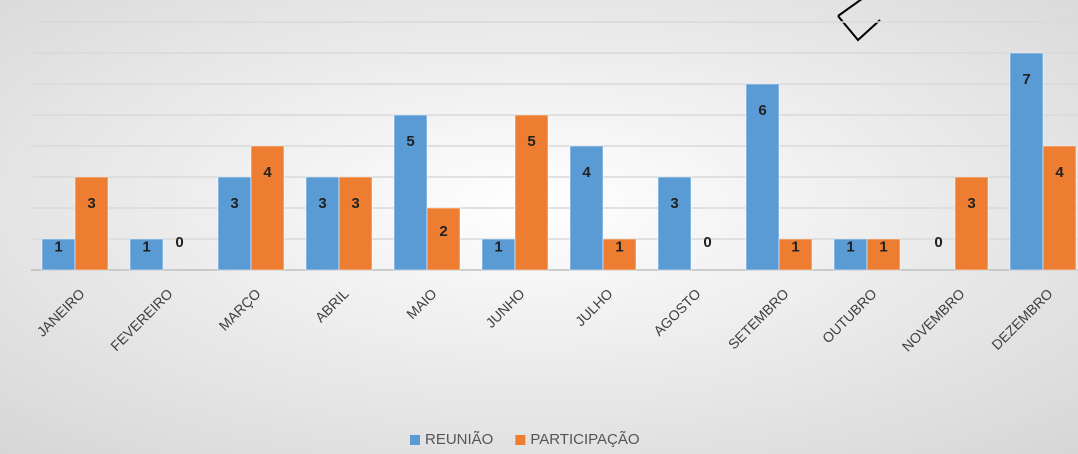  I want to click on data-label: 6, so click(762, 110).